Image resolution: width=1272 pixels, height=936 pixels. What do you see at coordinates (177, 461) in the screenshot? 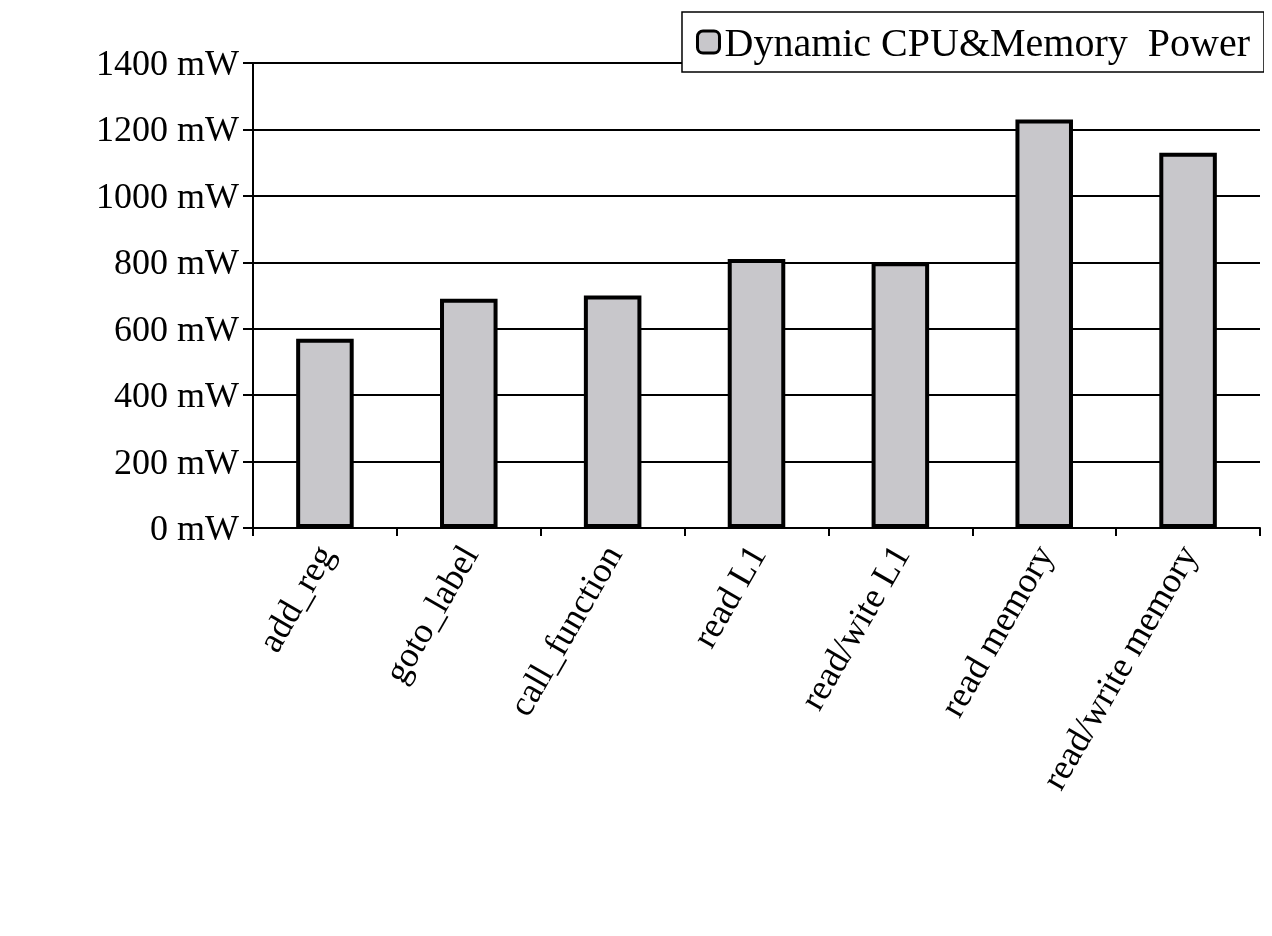
I see `y-tick-label: 200 mW` at bounding box center [177, 461].